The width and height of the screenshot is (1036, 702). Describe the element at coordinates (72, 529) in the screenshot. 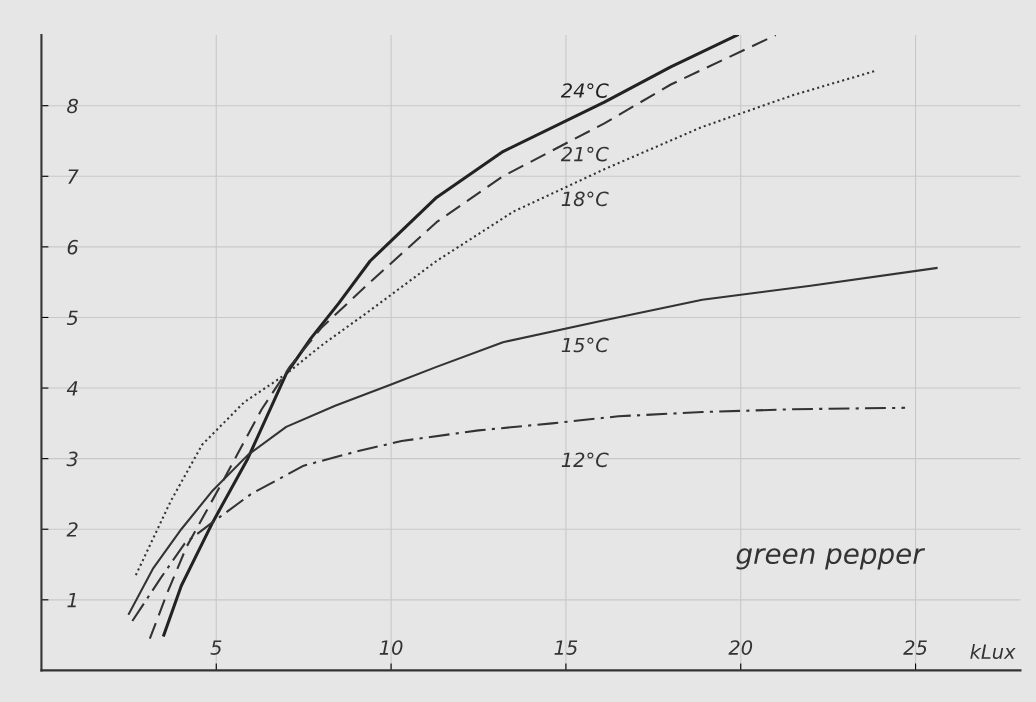

I see `y-tick-label: 2` at that location.